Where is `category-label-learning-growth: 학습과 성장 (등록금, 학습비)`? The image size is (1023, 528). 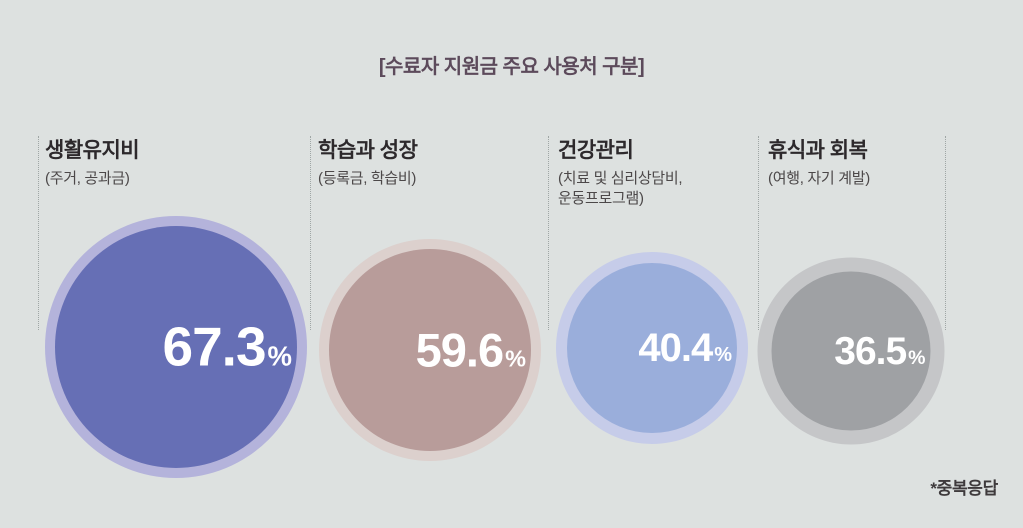
category-label-learning-growth: 학습과 성장 (등록금, 학습비) is located at coordinates (368, 161).